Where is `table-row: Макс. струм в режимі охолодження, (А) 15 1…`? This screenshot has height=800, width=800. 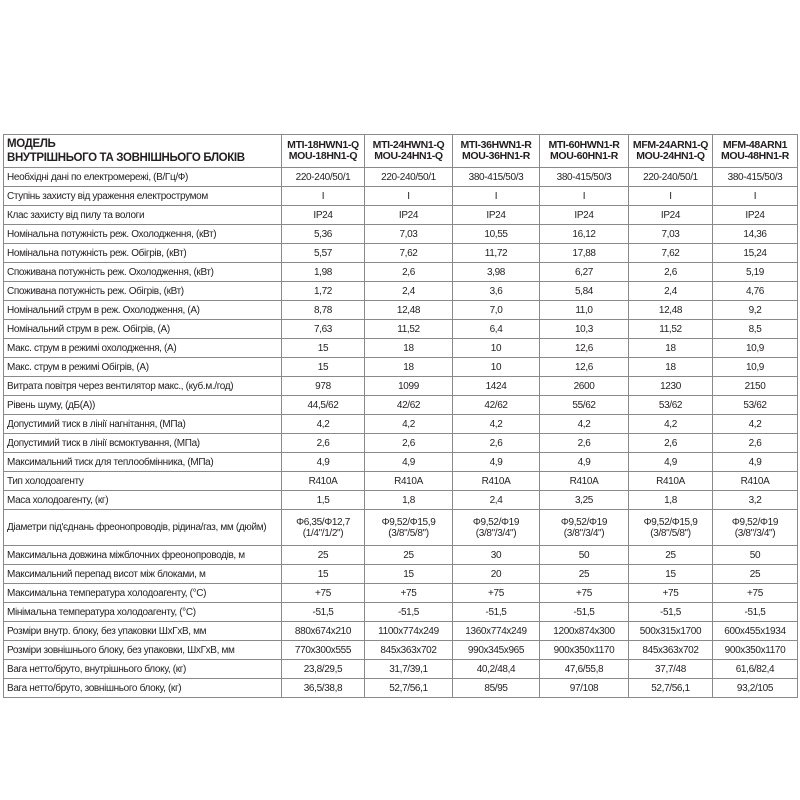
table-row: Макс. струм в режимі охолодження, (А) 15 1… is located at coordinates (400, 348).